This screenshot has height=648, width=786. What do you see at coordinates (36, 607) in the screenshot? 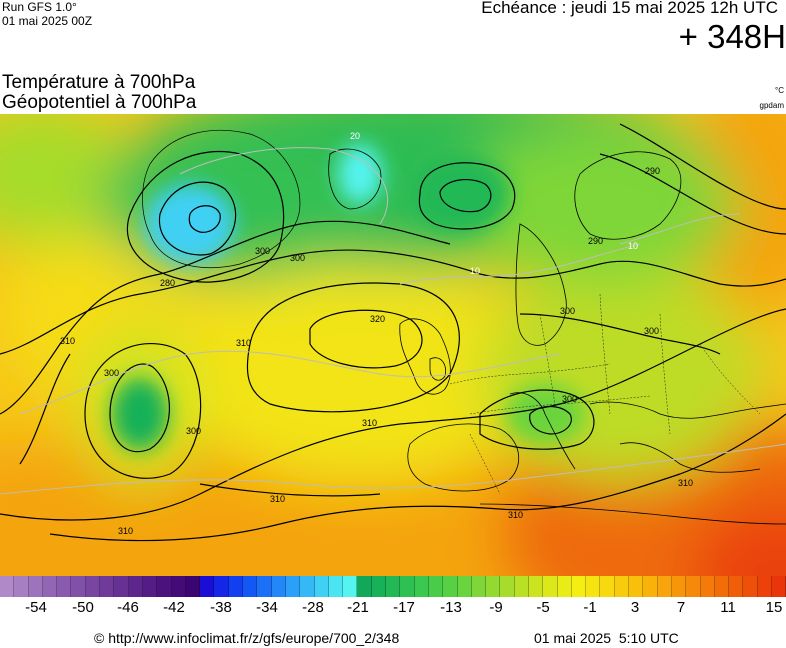
I see `tick-label: -54` at bounding box center [36, 607].